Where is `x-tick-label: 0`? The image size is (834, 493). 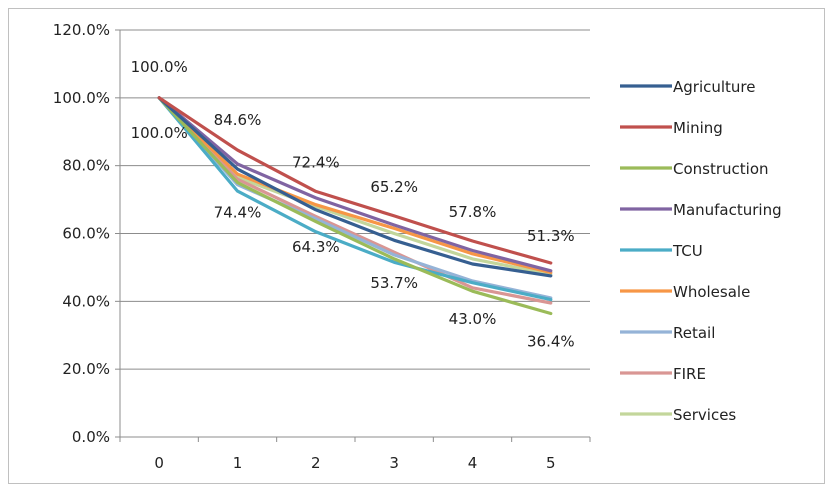
x-tick-label: 0 is located at coordinates (159, 463).